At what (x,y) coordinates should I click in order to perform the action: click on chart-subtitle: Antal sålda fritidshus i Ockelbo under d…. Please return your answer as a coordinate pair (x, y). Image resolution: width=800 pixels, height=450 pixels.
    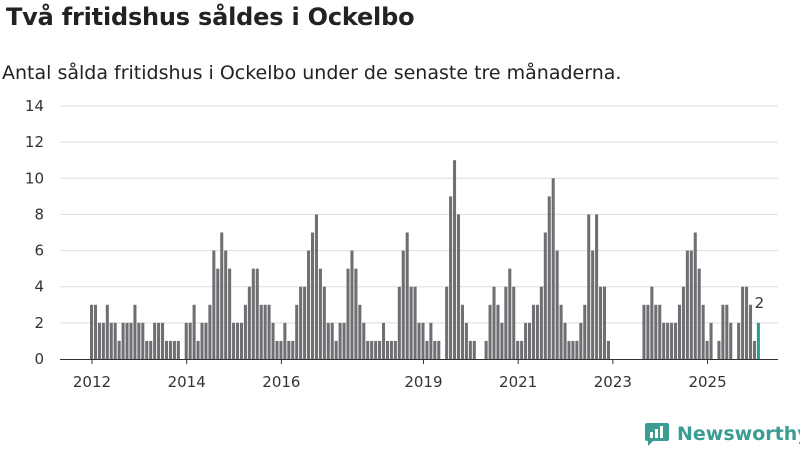
    Looking at the image, I should click on (312, 73).